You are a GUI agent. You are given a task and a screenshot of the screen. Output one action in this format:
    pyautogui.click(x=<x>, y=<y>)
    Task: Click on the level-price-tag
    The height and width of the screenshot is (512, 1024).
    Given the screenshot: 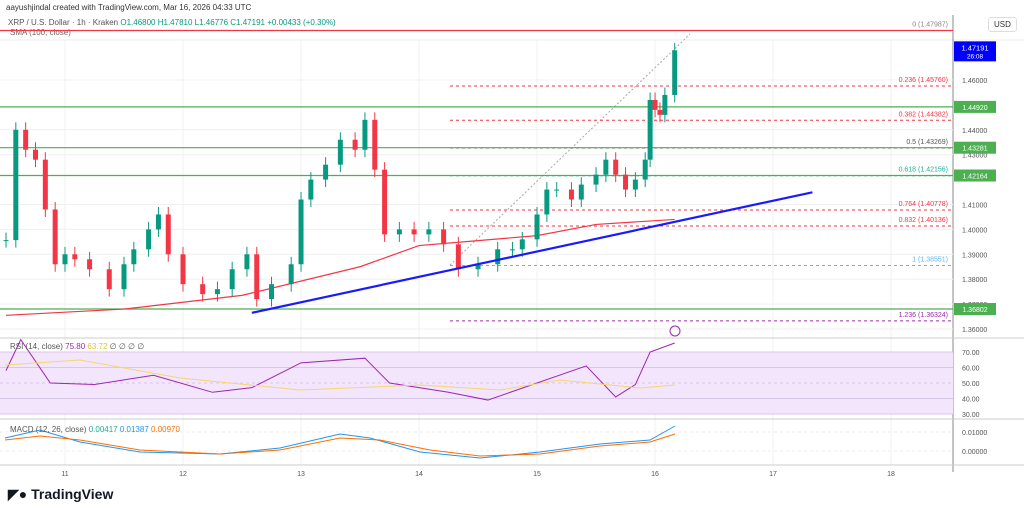 What is the action you would take?
    pyautogui.click(x=975, y=106)
    